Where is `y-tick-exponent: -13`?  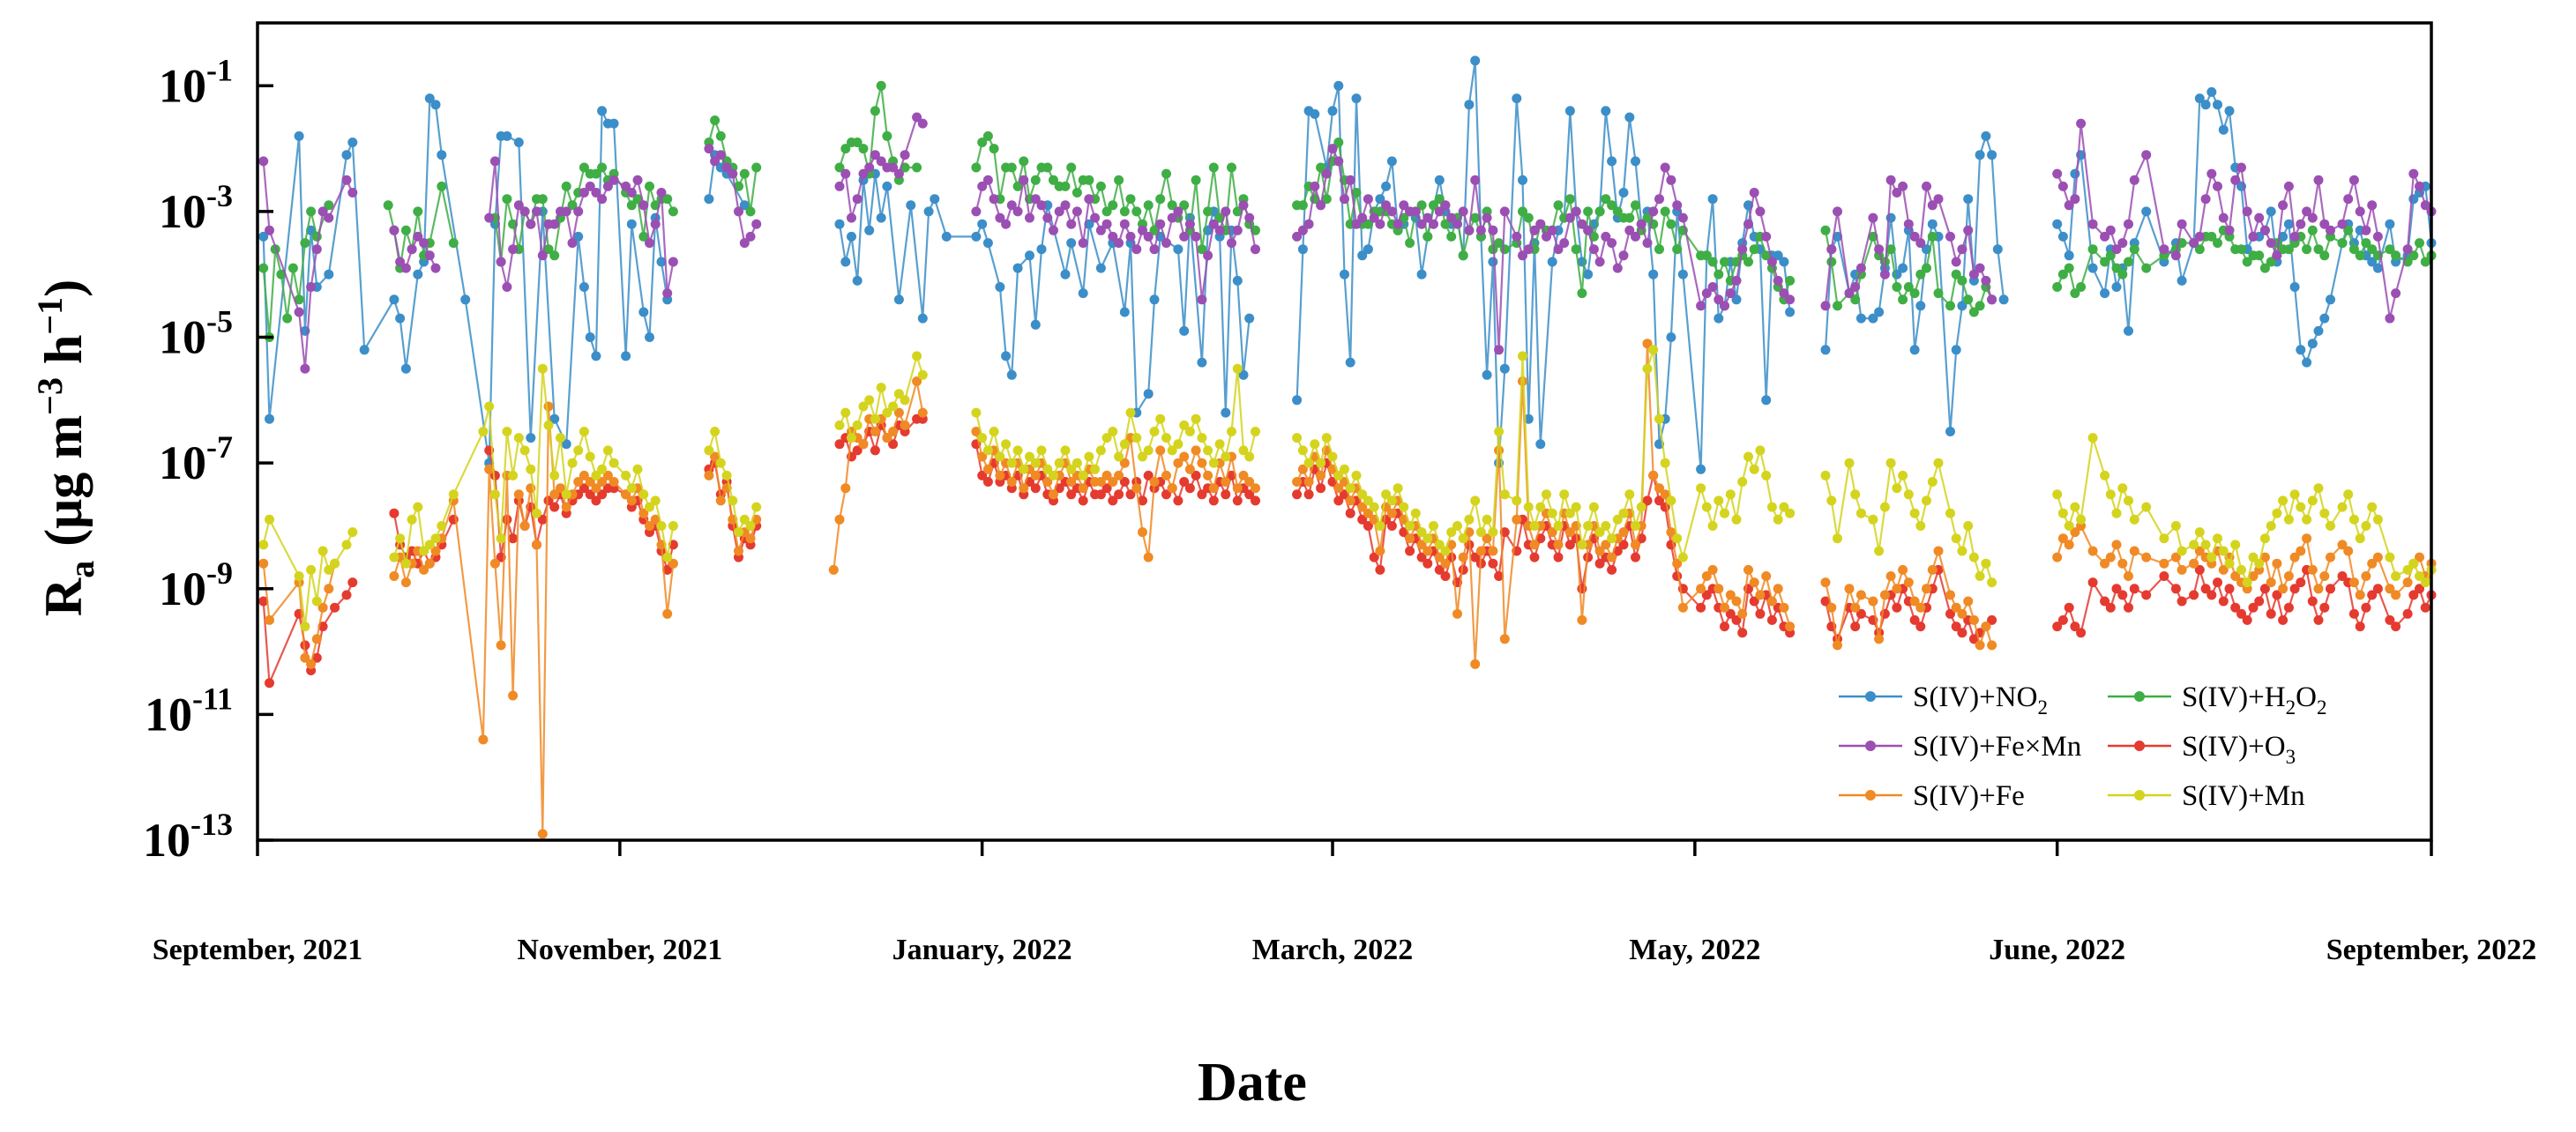
y-tick-exponent: -13 is located at coordinates (211, 824).